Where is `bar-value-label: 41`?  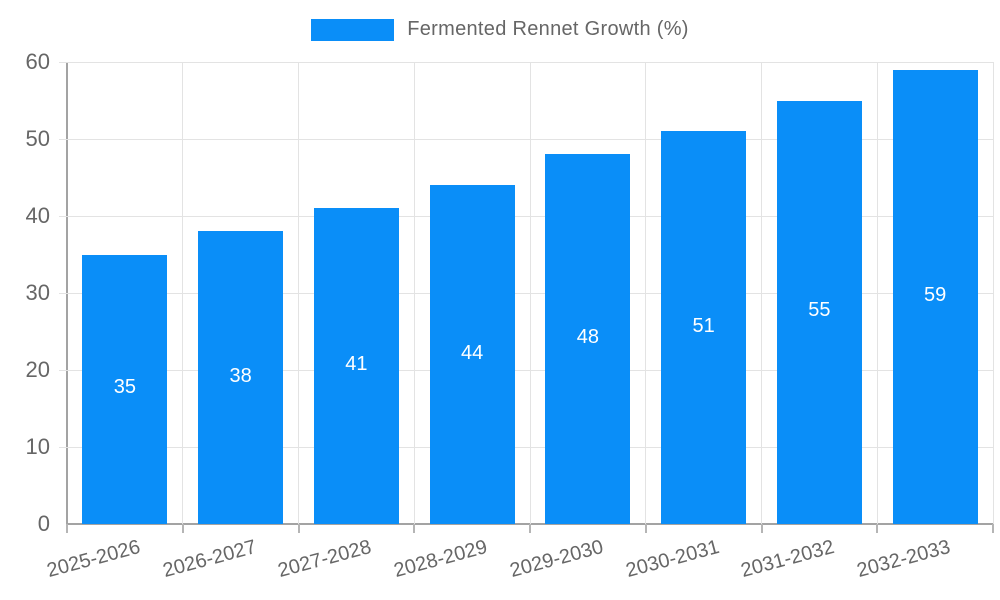 bar-value-label: 41 is located at coordinates (356, 364).